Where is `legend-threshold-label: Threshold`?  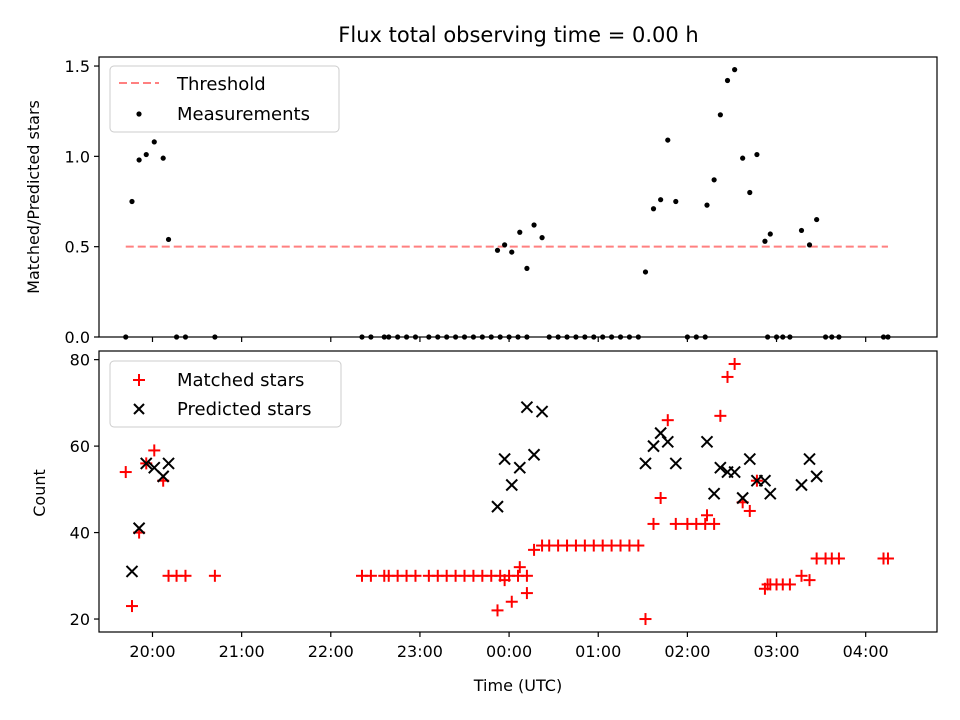 legend-threshold-label: Threshold is located at coordinates (221, 84).